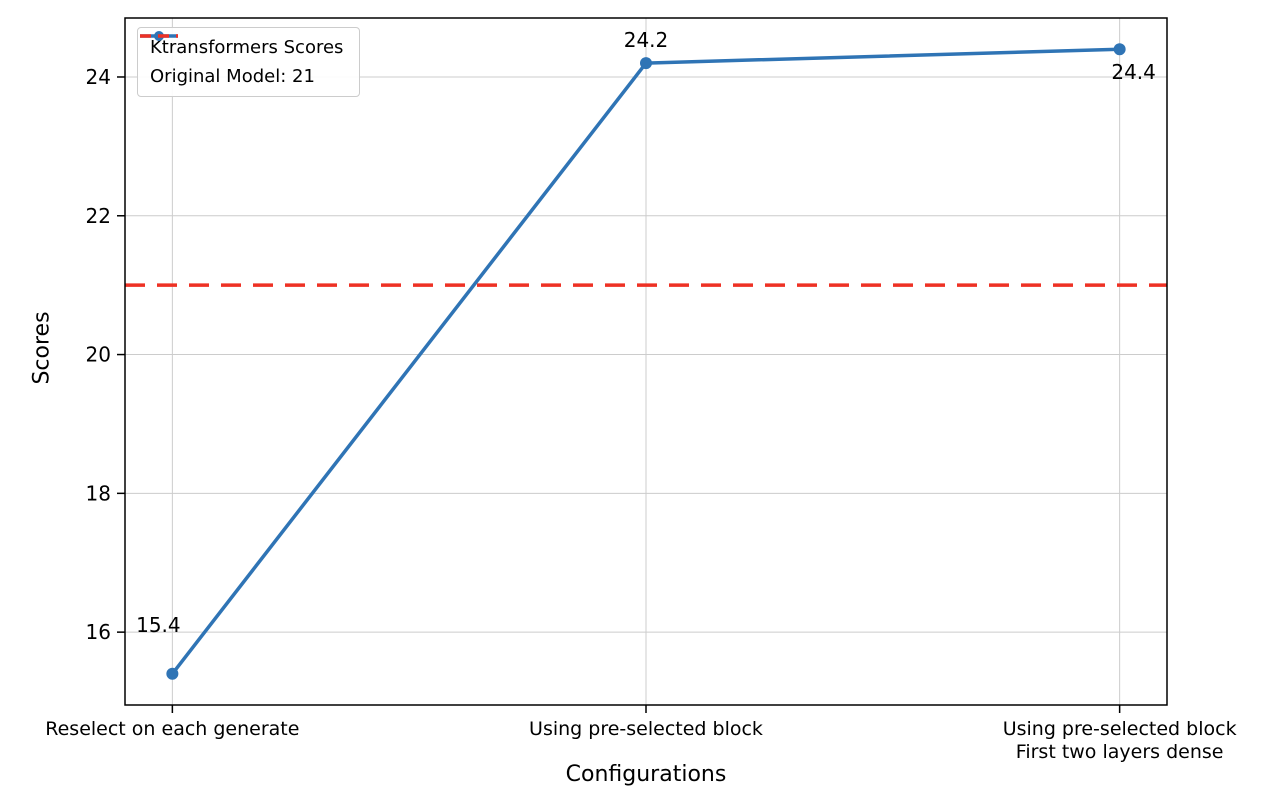 The image size is (1280, 803). Describe the element at coordinates (98, 77) in the screenshot. I see `svg-text: 24` at that location.